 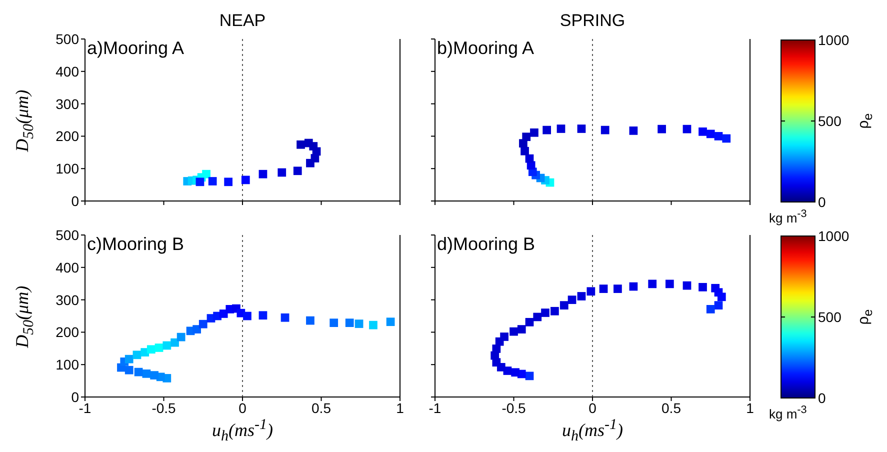 I want to click on annotation: d)Mooring B, so click(x=486, y=244).